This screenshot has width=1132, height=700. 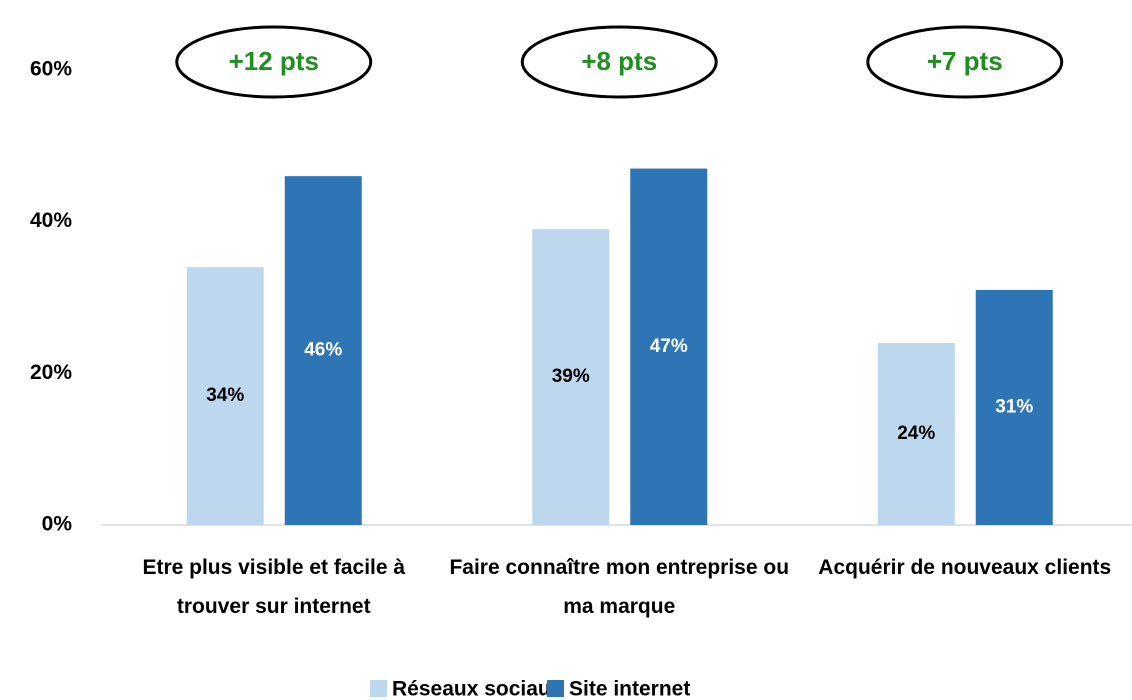 I want to click on y-tick-label: 60%, so click(x=51, y=69).